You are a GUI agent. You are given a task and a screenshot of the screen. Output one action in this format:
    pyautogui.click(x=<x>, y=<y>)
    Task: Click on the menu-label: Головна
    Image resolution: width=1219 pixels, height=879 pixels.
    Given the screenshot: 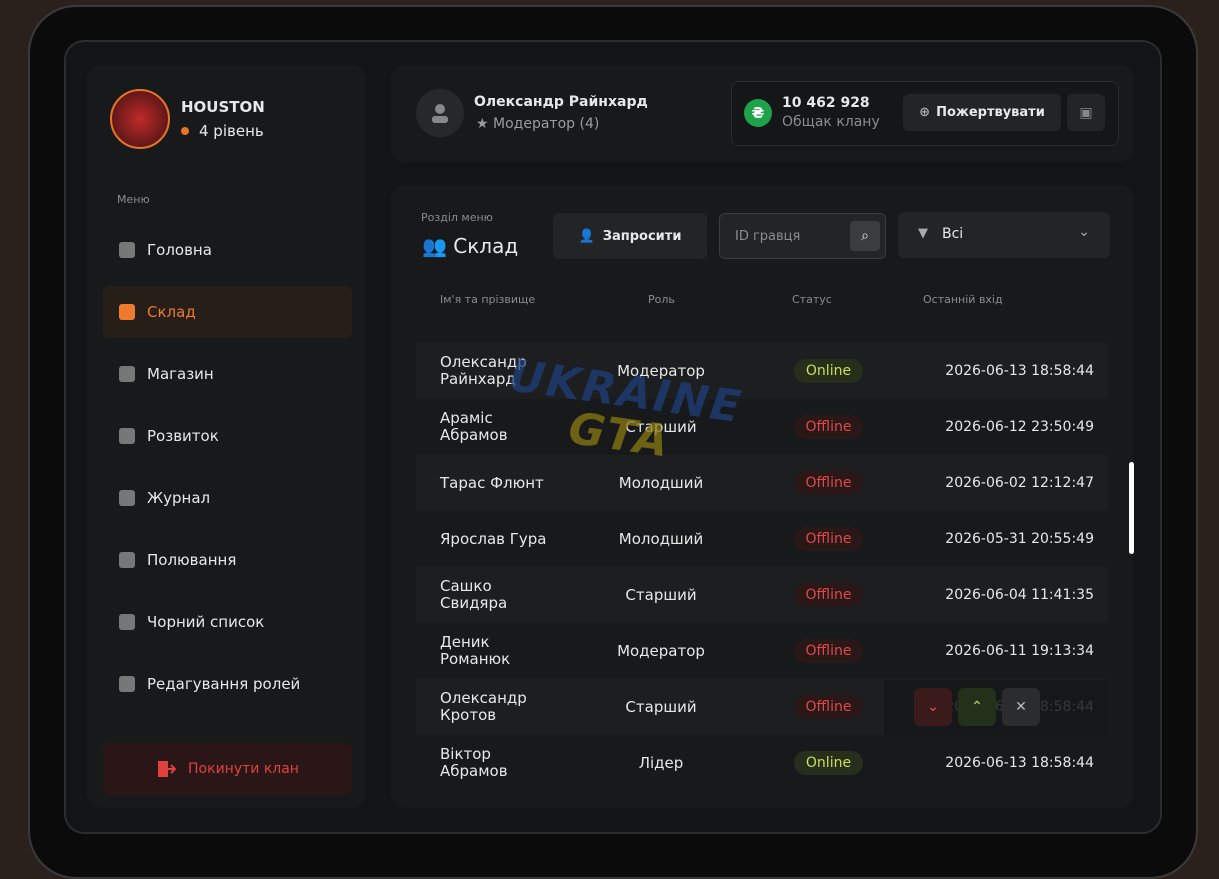 What is the action you would take?
    pyautogui.click(x=179, y=250)
    